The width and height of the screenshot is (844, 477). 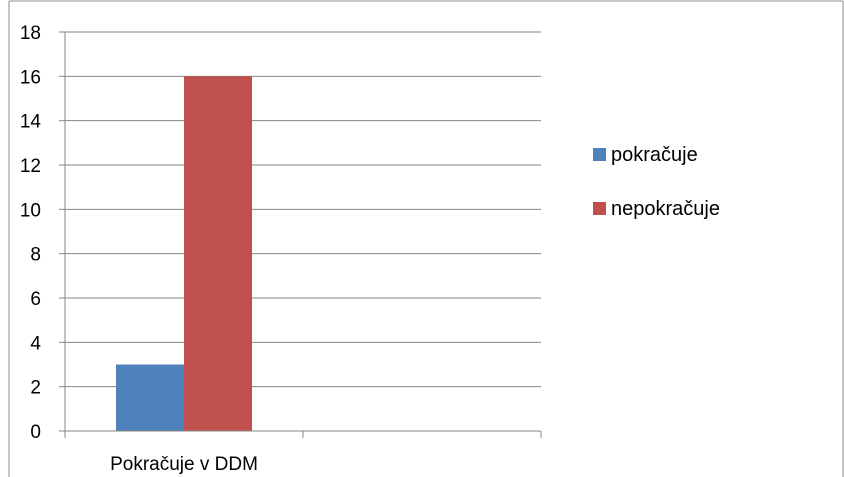 I want to click on y-tick-label-16: 16, so click(x=30, y=77).